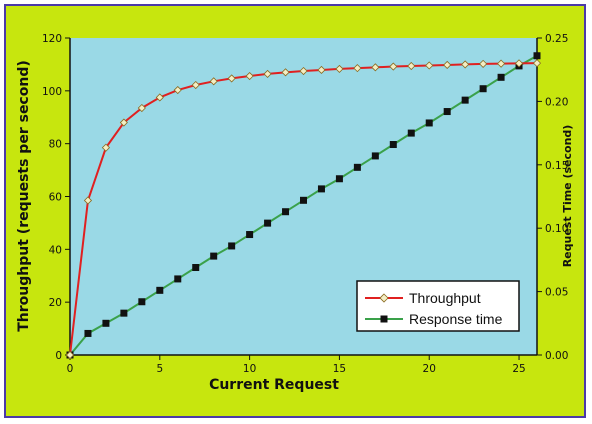  Describe the element at coordinates (384, 298) in the screenshot. I see `legend-throughput-marker` at that location.